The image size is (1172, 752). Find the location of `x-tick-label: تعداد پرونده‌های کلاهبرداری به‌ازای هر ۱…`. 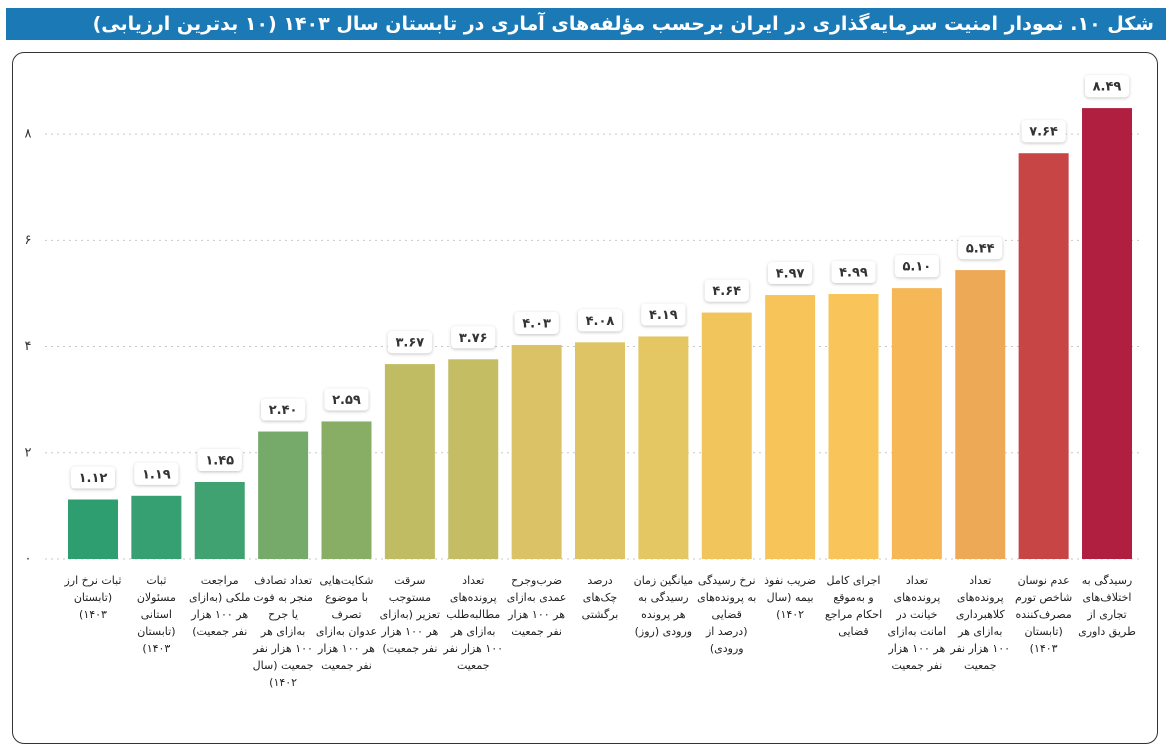

x-tick-label: تعداد پرونده‌های کلاهبرداری به‌ازای هر ۱… is located at coordinates (980, 623).